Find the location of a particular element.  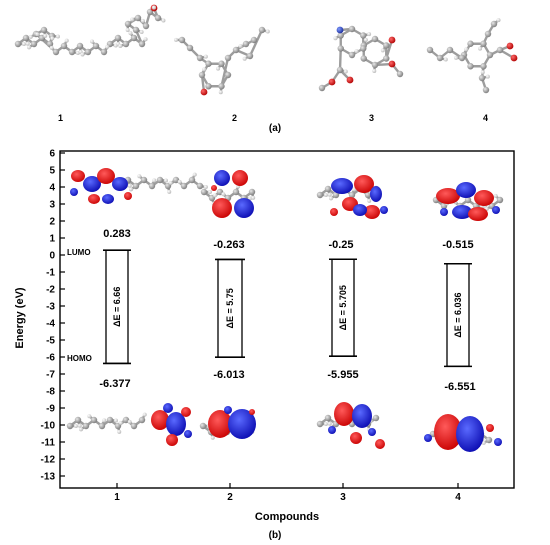

homo-value-4: -6.551 is located at coordinates (459, 387).